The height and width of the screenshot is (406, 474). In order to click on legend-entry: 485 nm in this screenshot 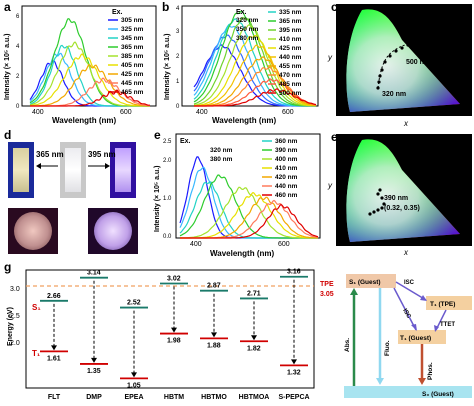, I will do `click(290, 84)`.